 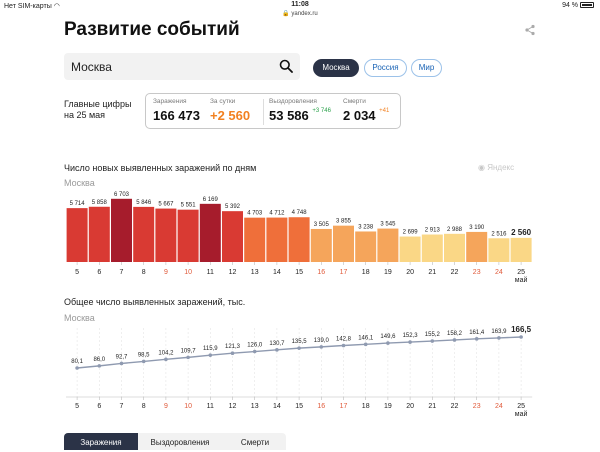 I want to click on wifi-icon: ◠, so click(x=56, y=6).